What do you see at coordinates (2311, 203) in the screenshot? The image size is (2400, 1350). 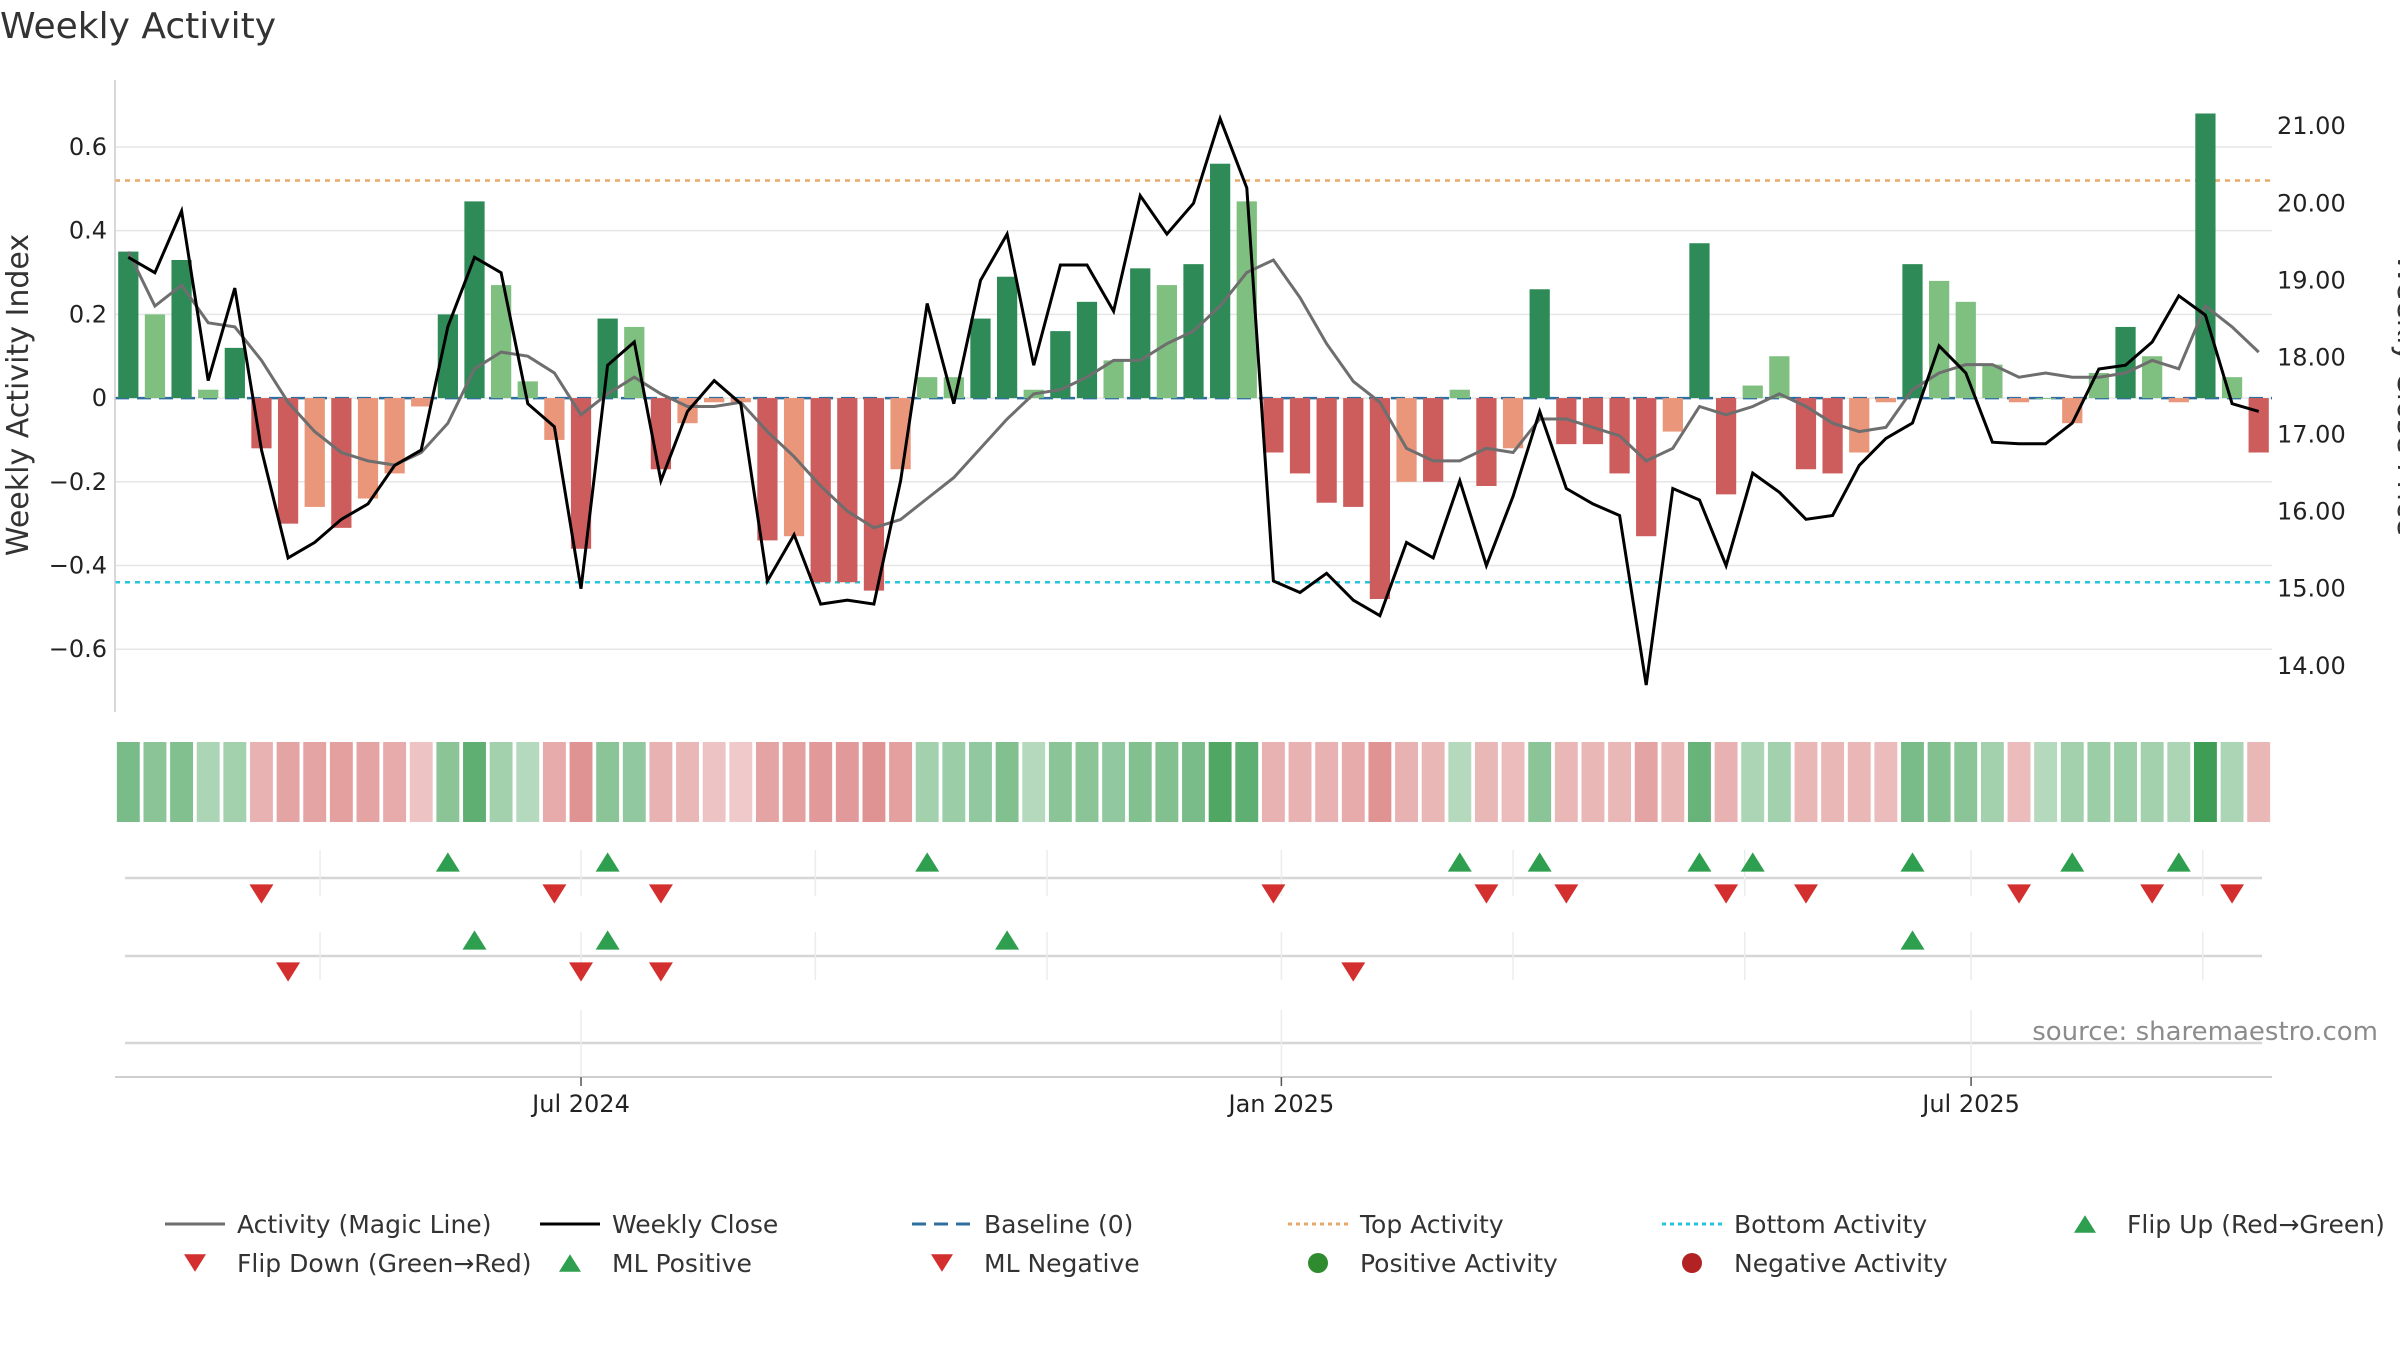 I see `y2-tick-label: 20.00` at bounding box center [2311, 203].